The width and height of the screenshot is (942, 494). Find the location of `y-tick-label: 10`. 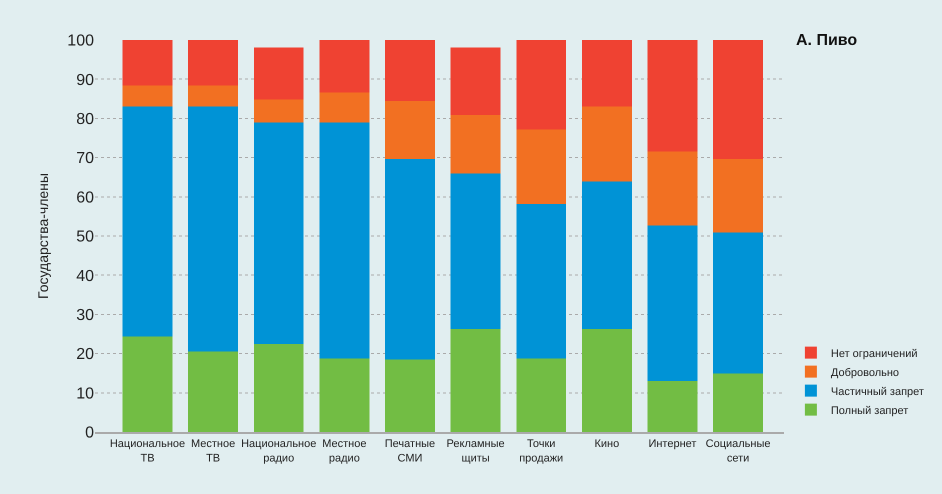

y-tick-label: 10 is located at coordinates (85, 393).